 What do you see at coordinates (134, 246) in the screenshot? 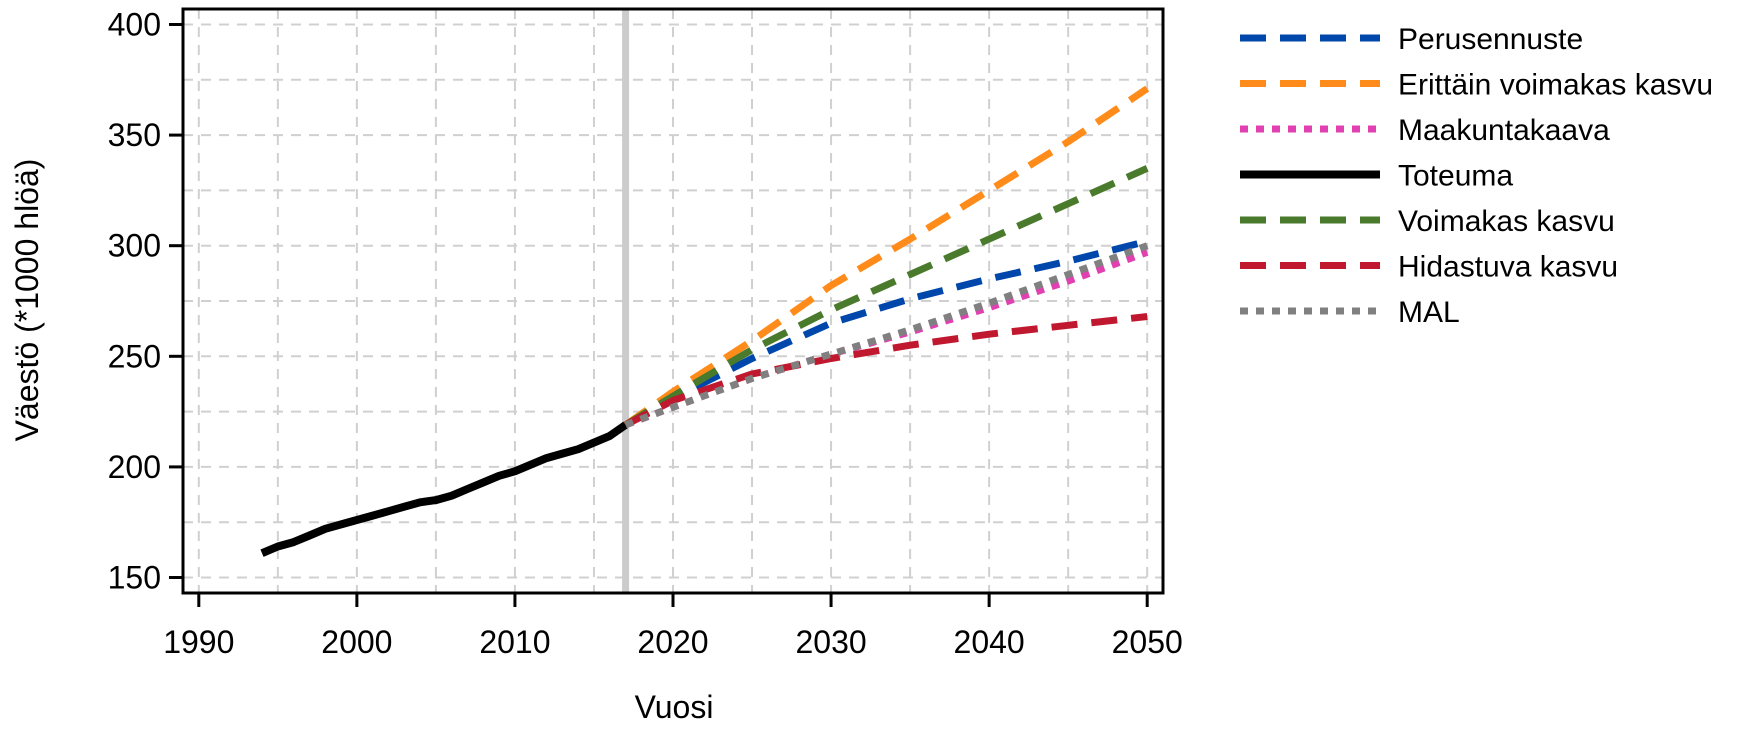
I see `y-tick-label: 300` at bounding box center [134, 246].